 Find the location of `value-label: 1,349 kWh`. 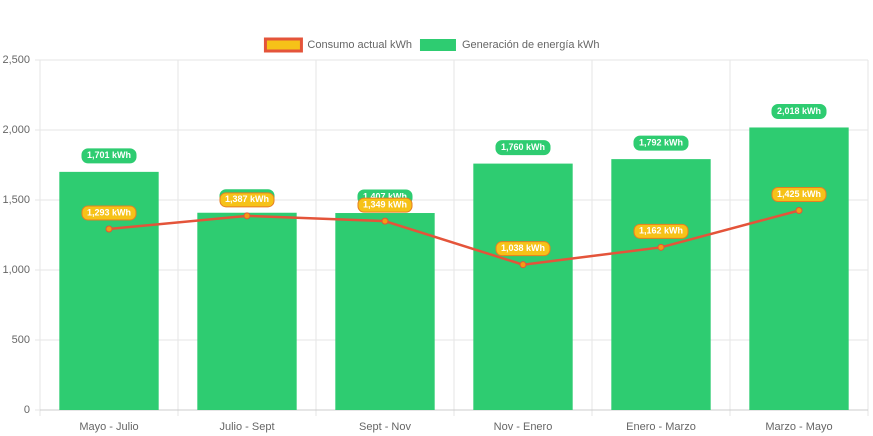

value-label: 1,349 kWh is located at coordinates (385, 205).